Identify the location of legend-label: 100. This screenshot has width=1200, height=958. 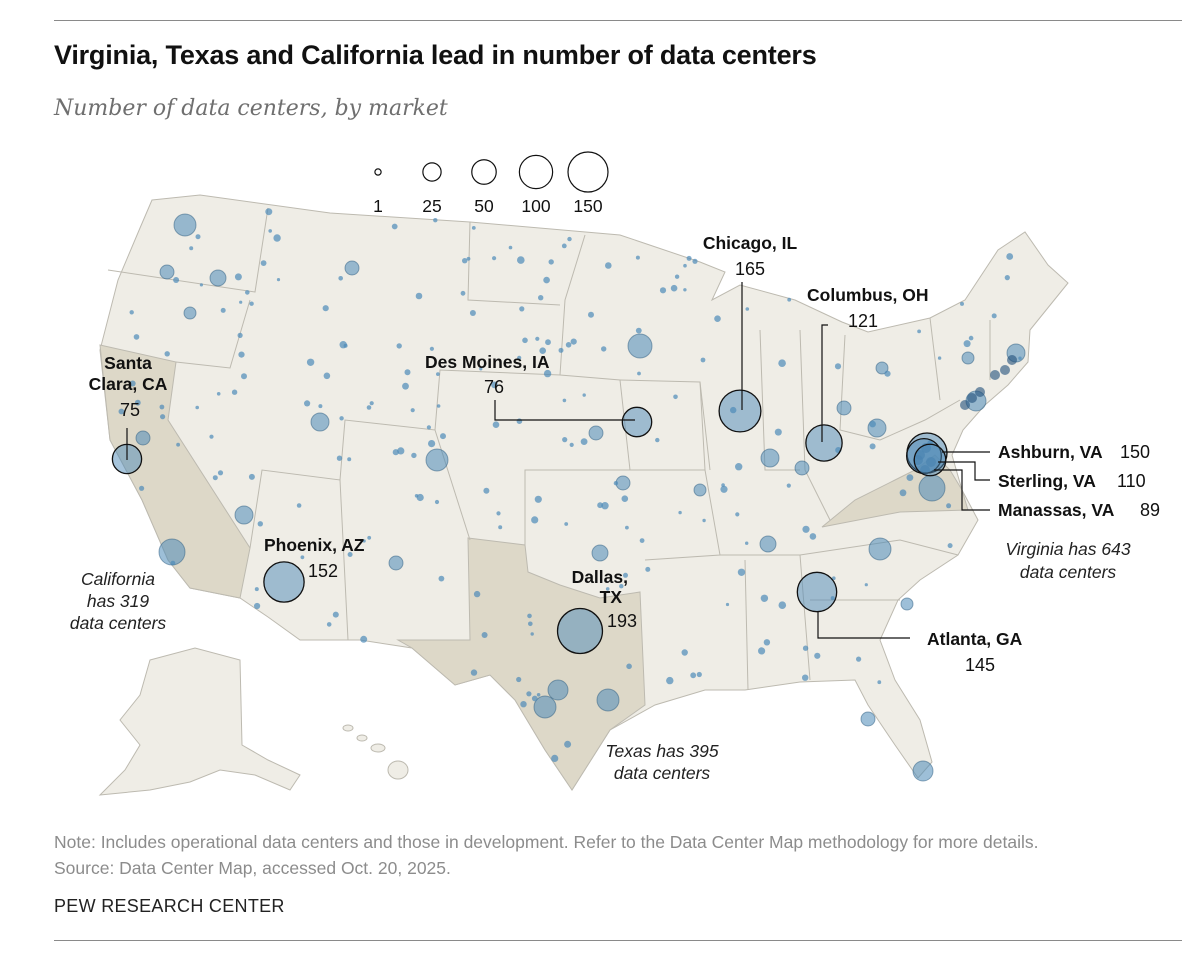
(535, 206).